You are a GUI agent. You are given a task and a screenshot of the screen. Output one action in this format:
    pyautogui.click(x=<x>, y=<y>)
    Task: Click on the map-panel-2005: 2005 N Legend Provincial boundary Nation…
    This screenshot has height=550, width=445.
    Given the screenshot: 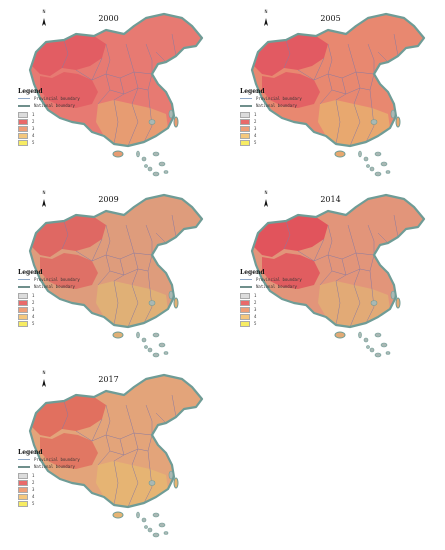 What is the action you would take?
    pyautogui.click(x=330, y=91)
    